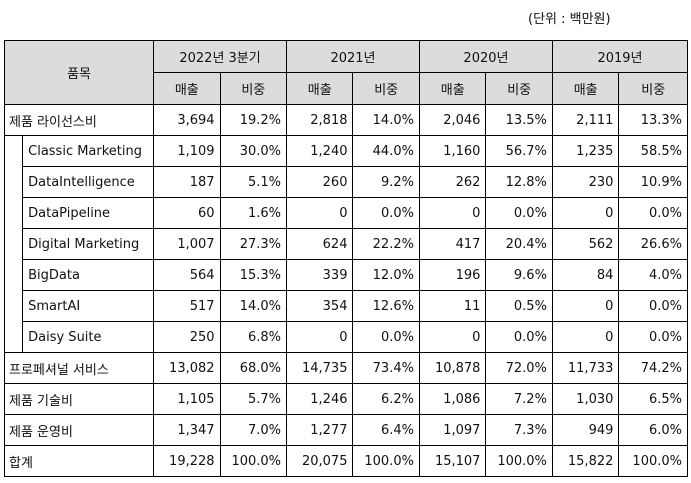 The height and width of the screenshot is (483, 691). I want to click on sales-cell: 2,046, so click(452, 120).